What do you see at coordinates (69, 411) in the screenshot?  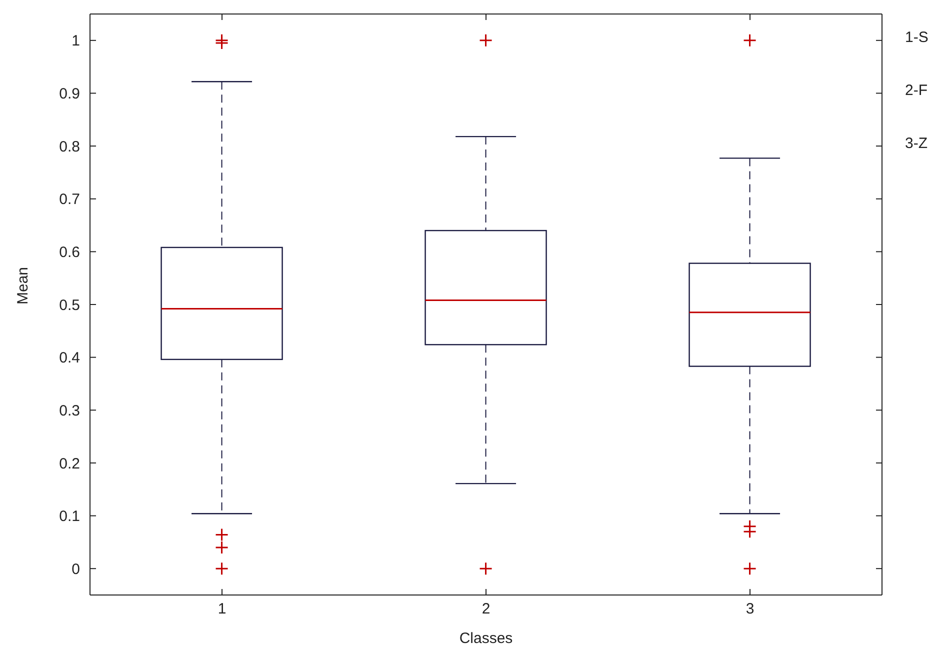 I see `y-tick-label: 0.3` at bounding box center [69, 411].